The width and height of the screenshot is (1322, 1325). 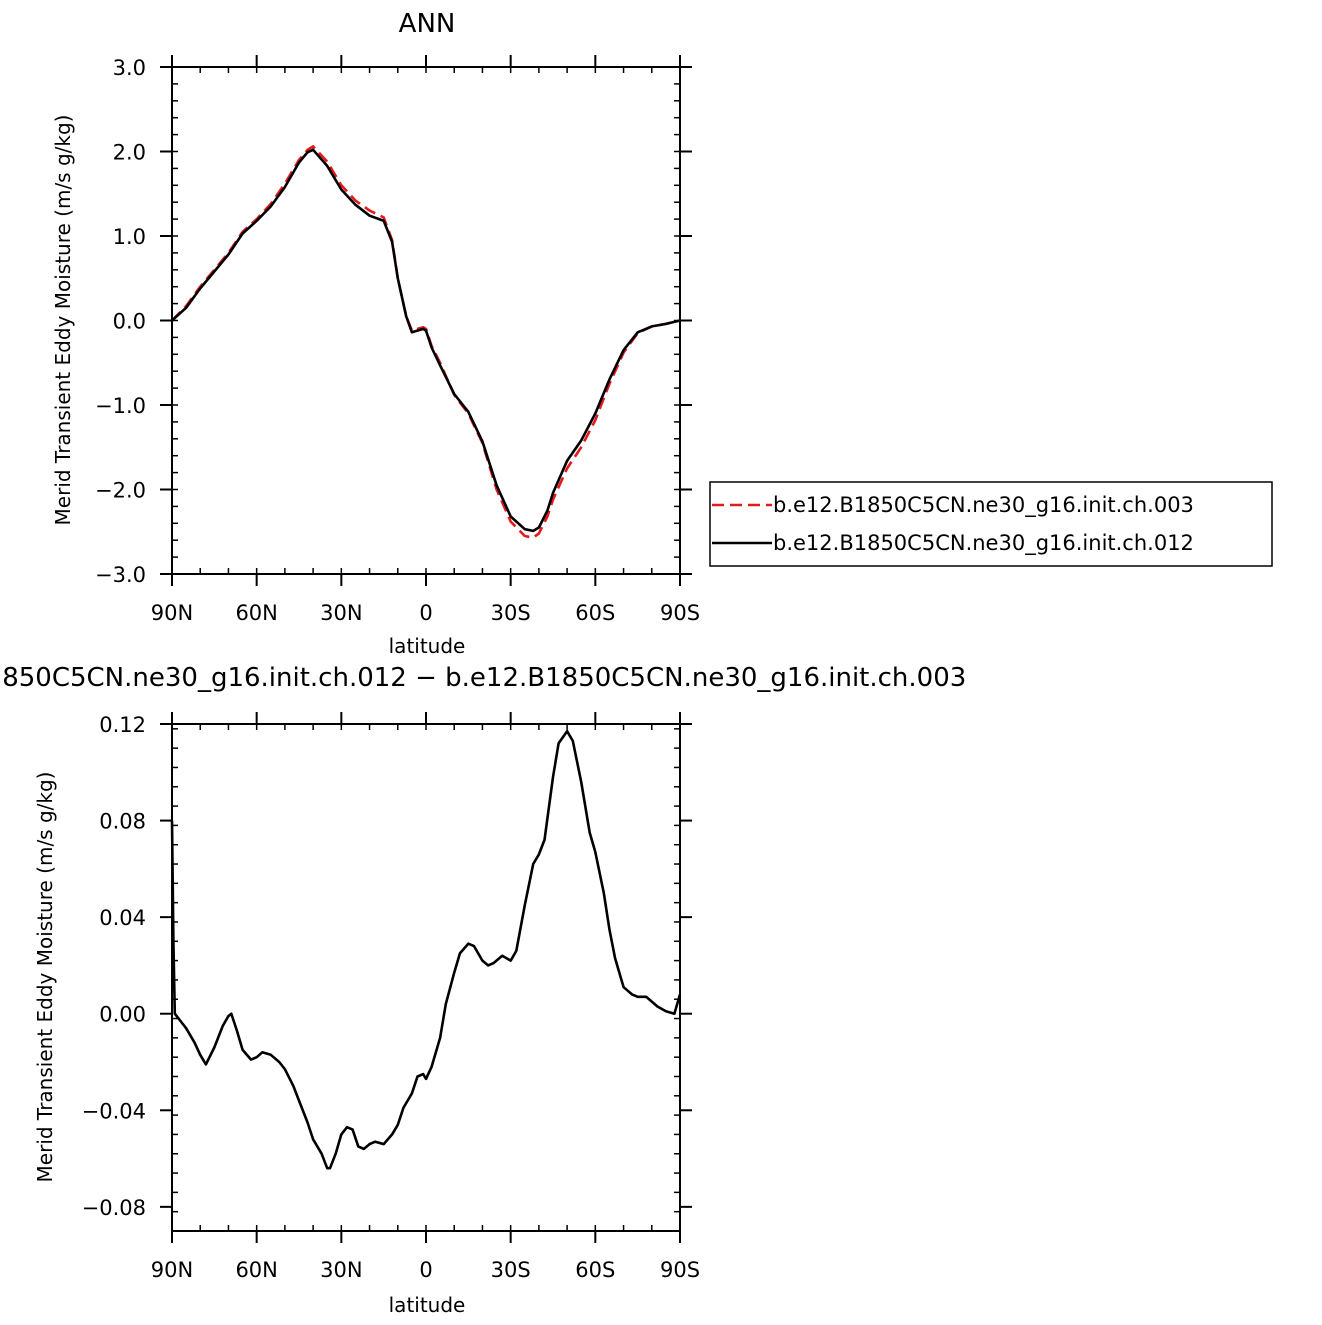 I want to click on bottom-plot-frame, so click(x=426, y=977).